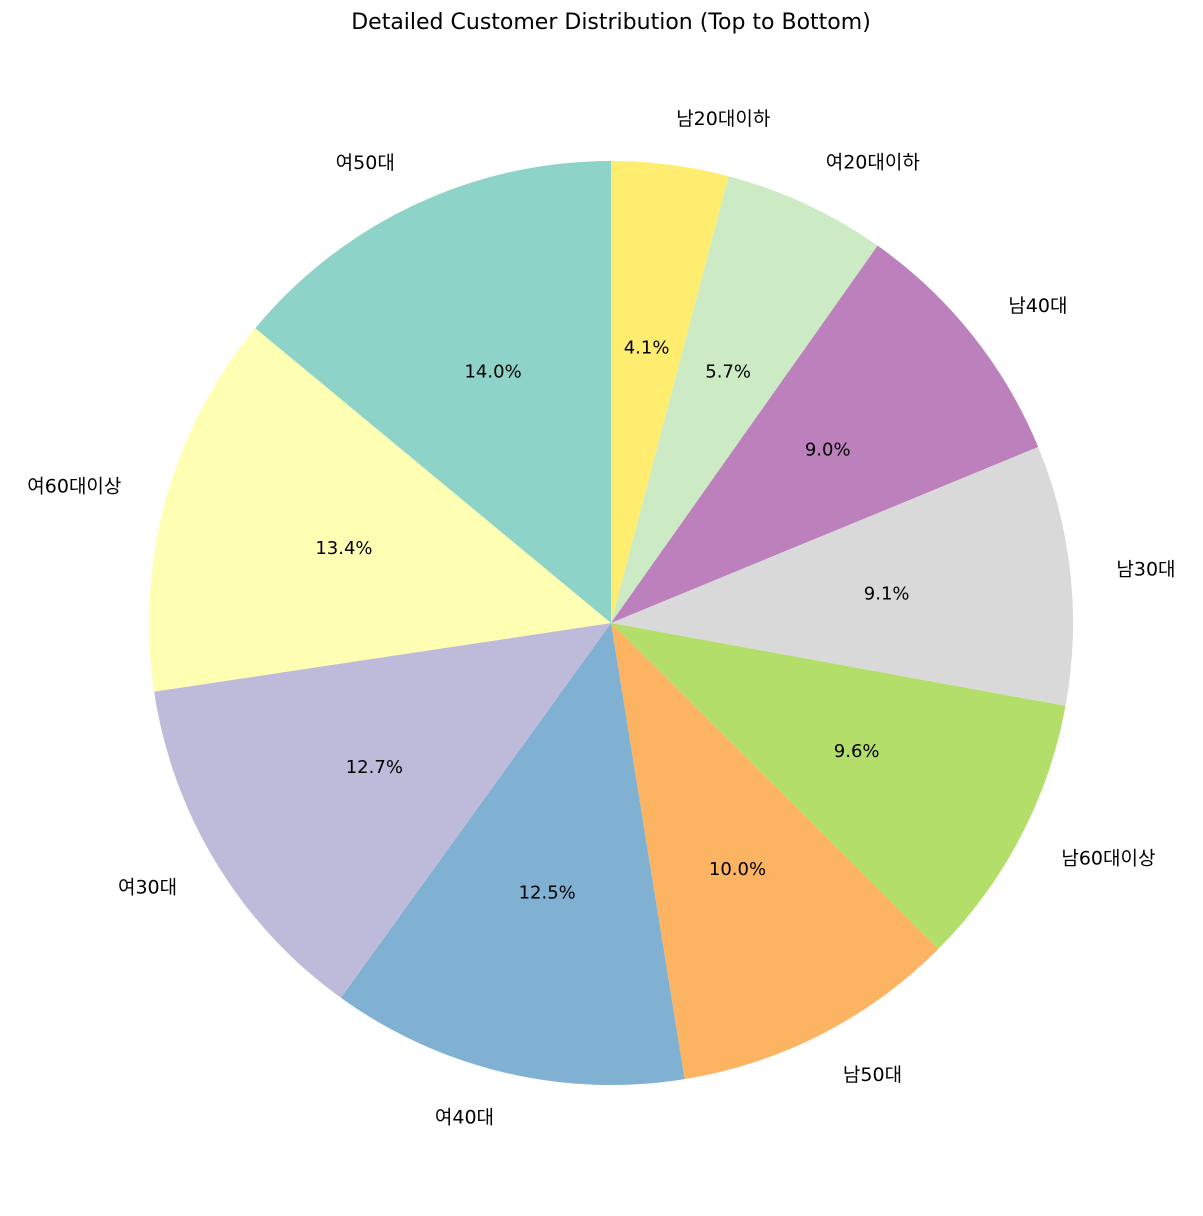  I want to click on slice-percent-label: 12.5%, so click(547, 892).